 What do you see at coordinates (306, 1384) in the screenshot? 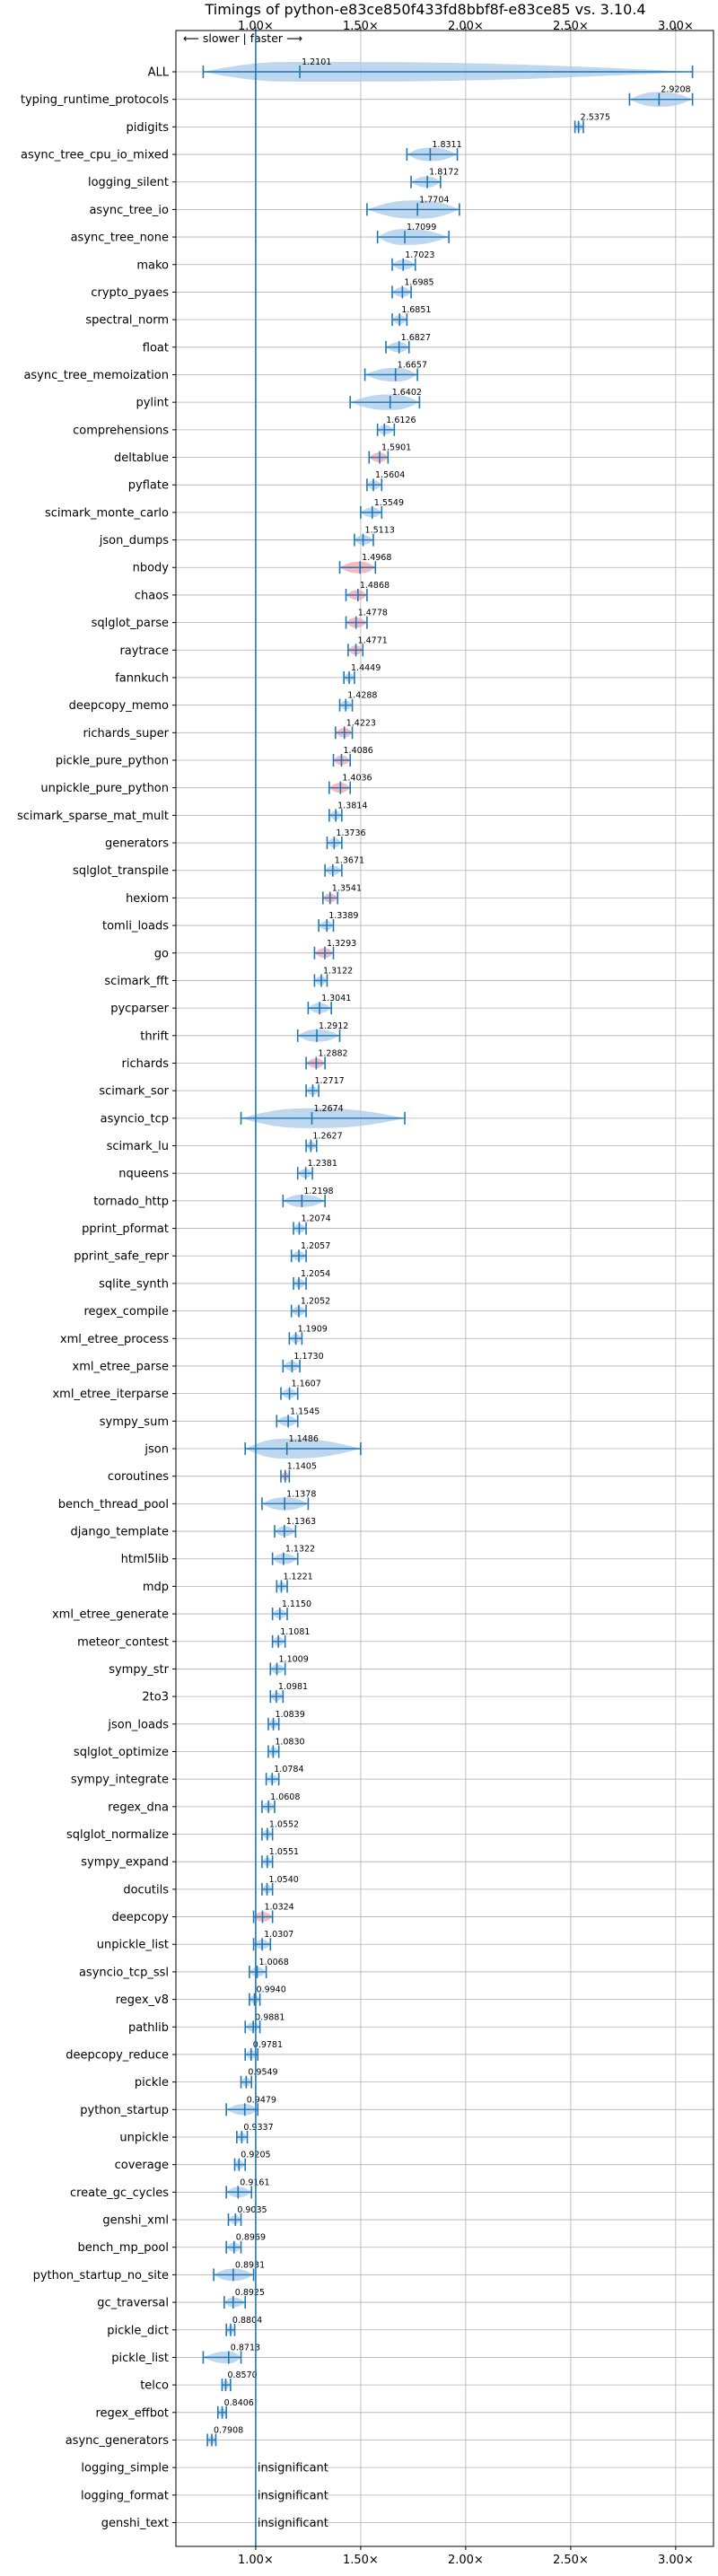
I see `value-label: 1.1607` at bounding box center [306, 1384].